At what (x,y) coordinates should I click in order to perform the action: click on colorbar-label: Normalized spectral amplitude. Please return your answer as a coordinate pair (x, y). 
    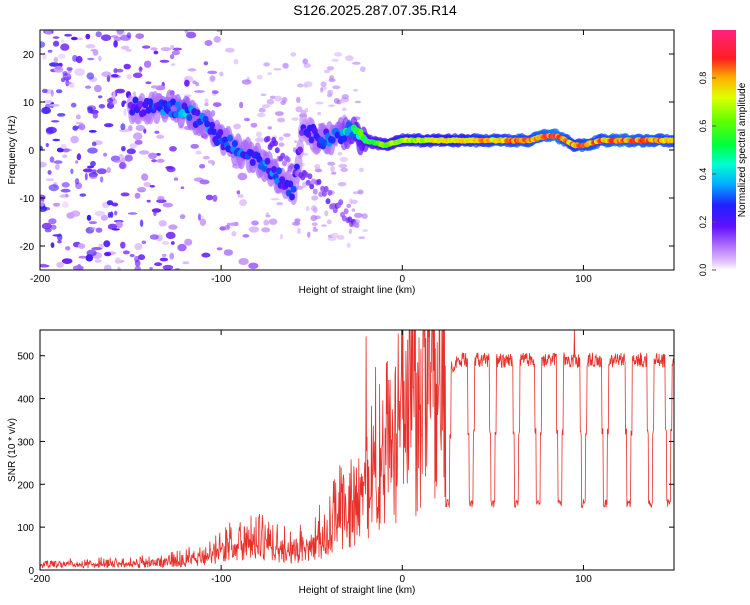
    Looking at the image, I should click on (742, 149).